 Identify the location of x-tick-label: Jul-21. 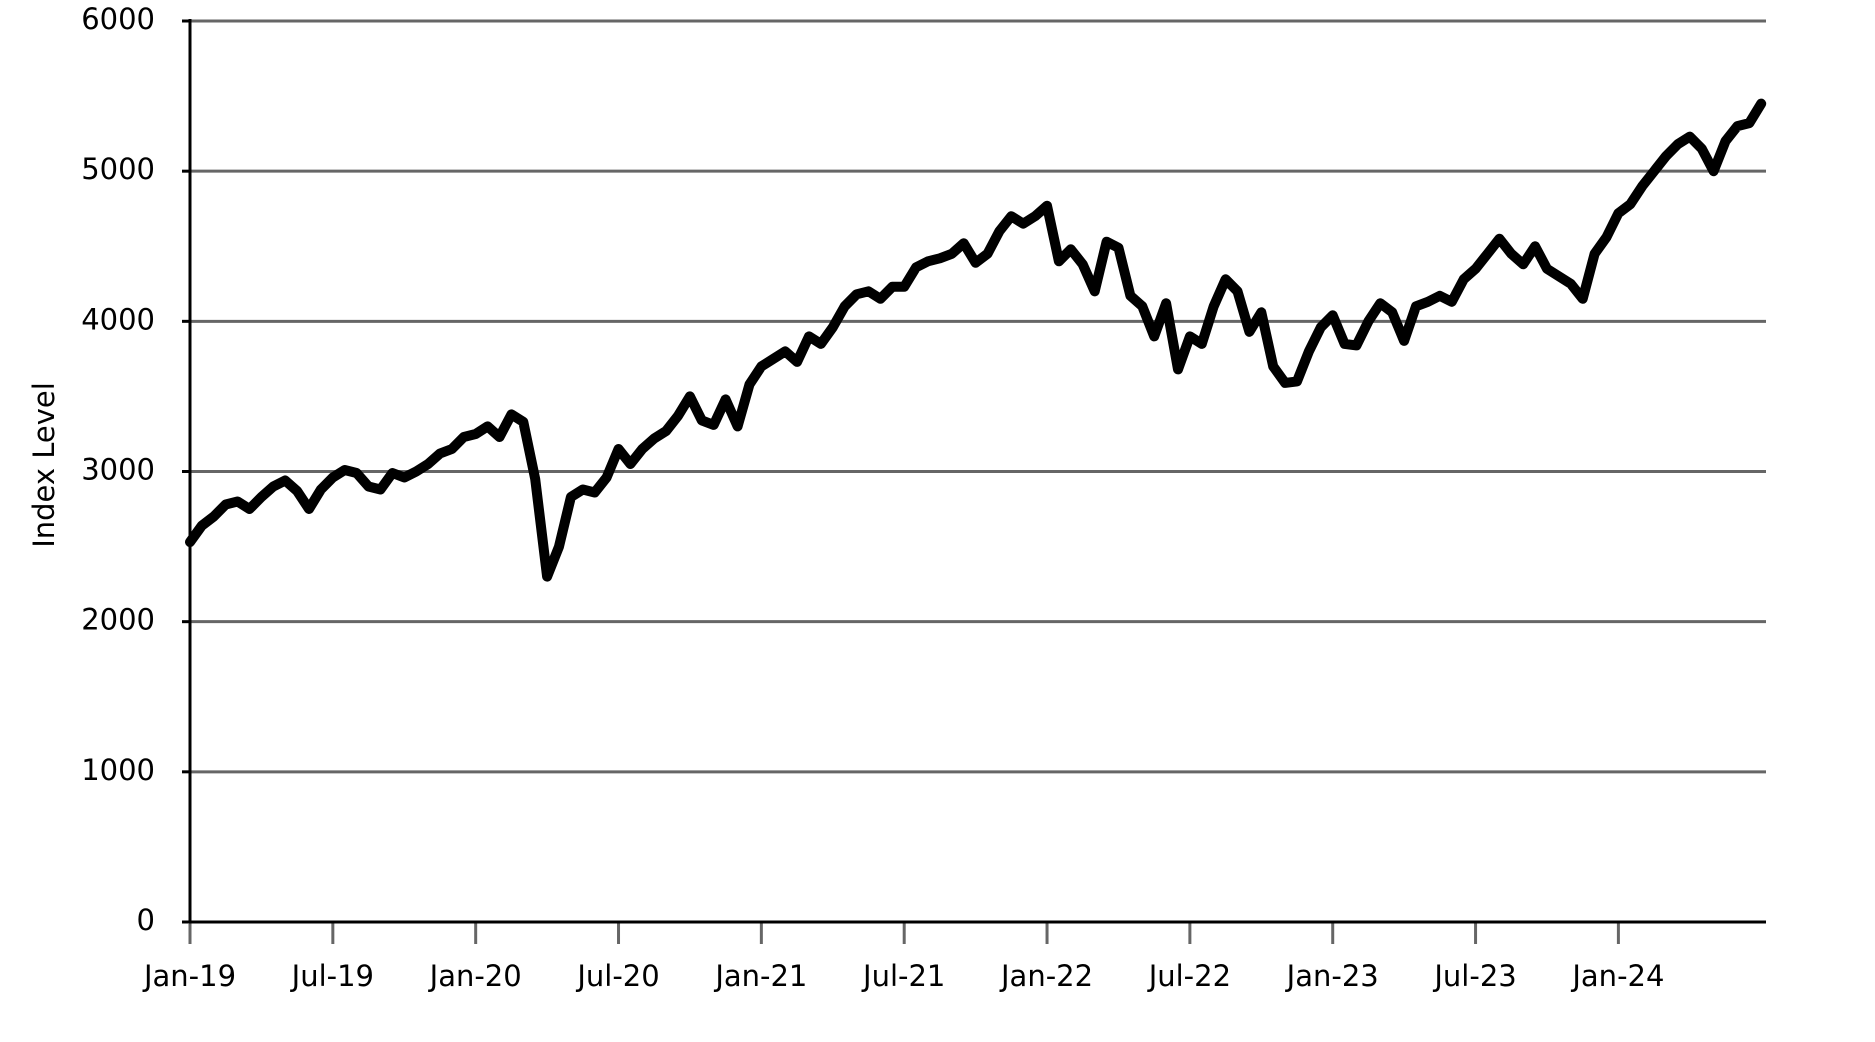
(903, 976).